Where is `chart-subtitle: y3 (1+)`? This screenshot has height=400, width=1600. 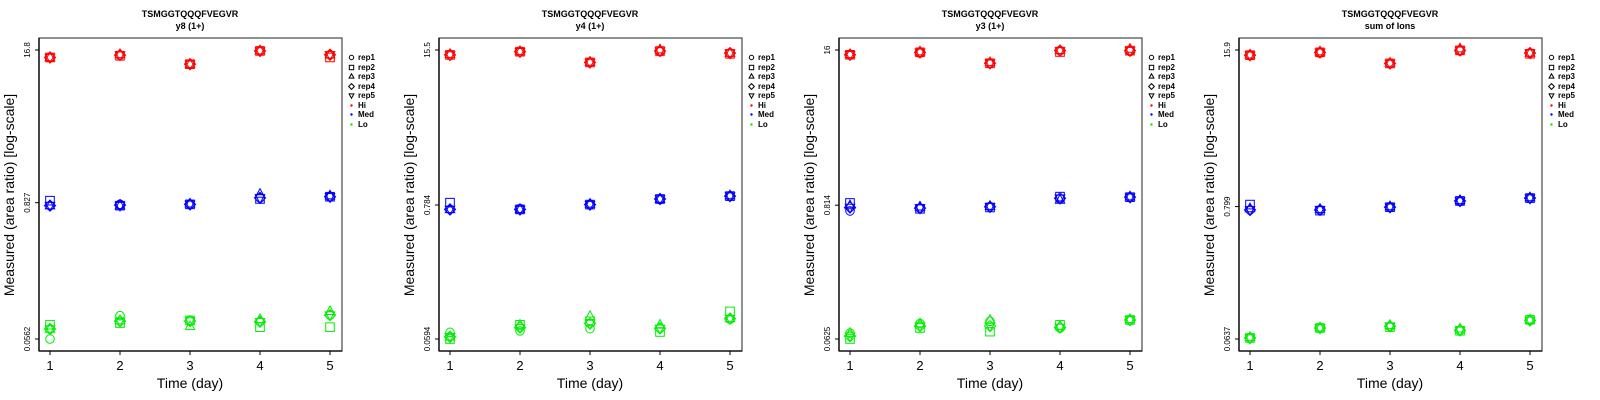 chart-subtitle: y3 (1+) is located at coordinates (990, 26).